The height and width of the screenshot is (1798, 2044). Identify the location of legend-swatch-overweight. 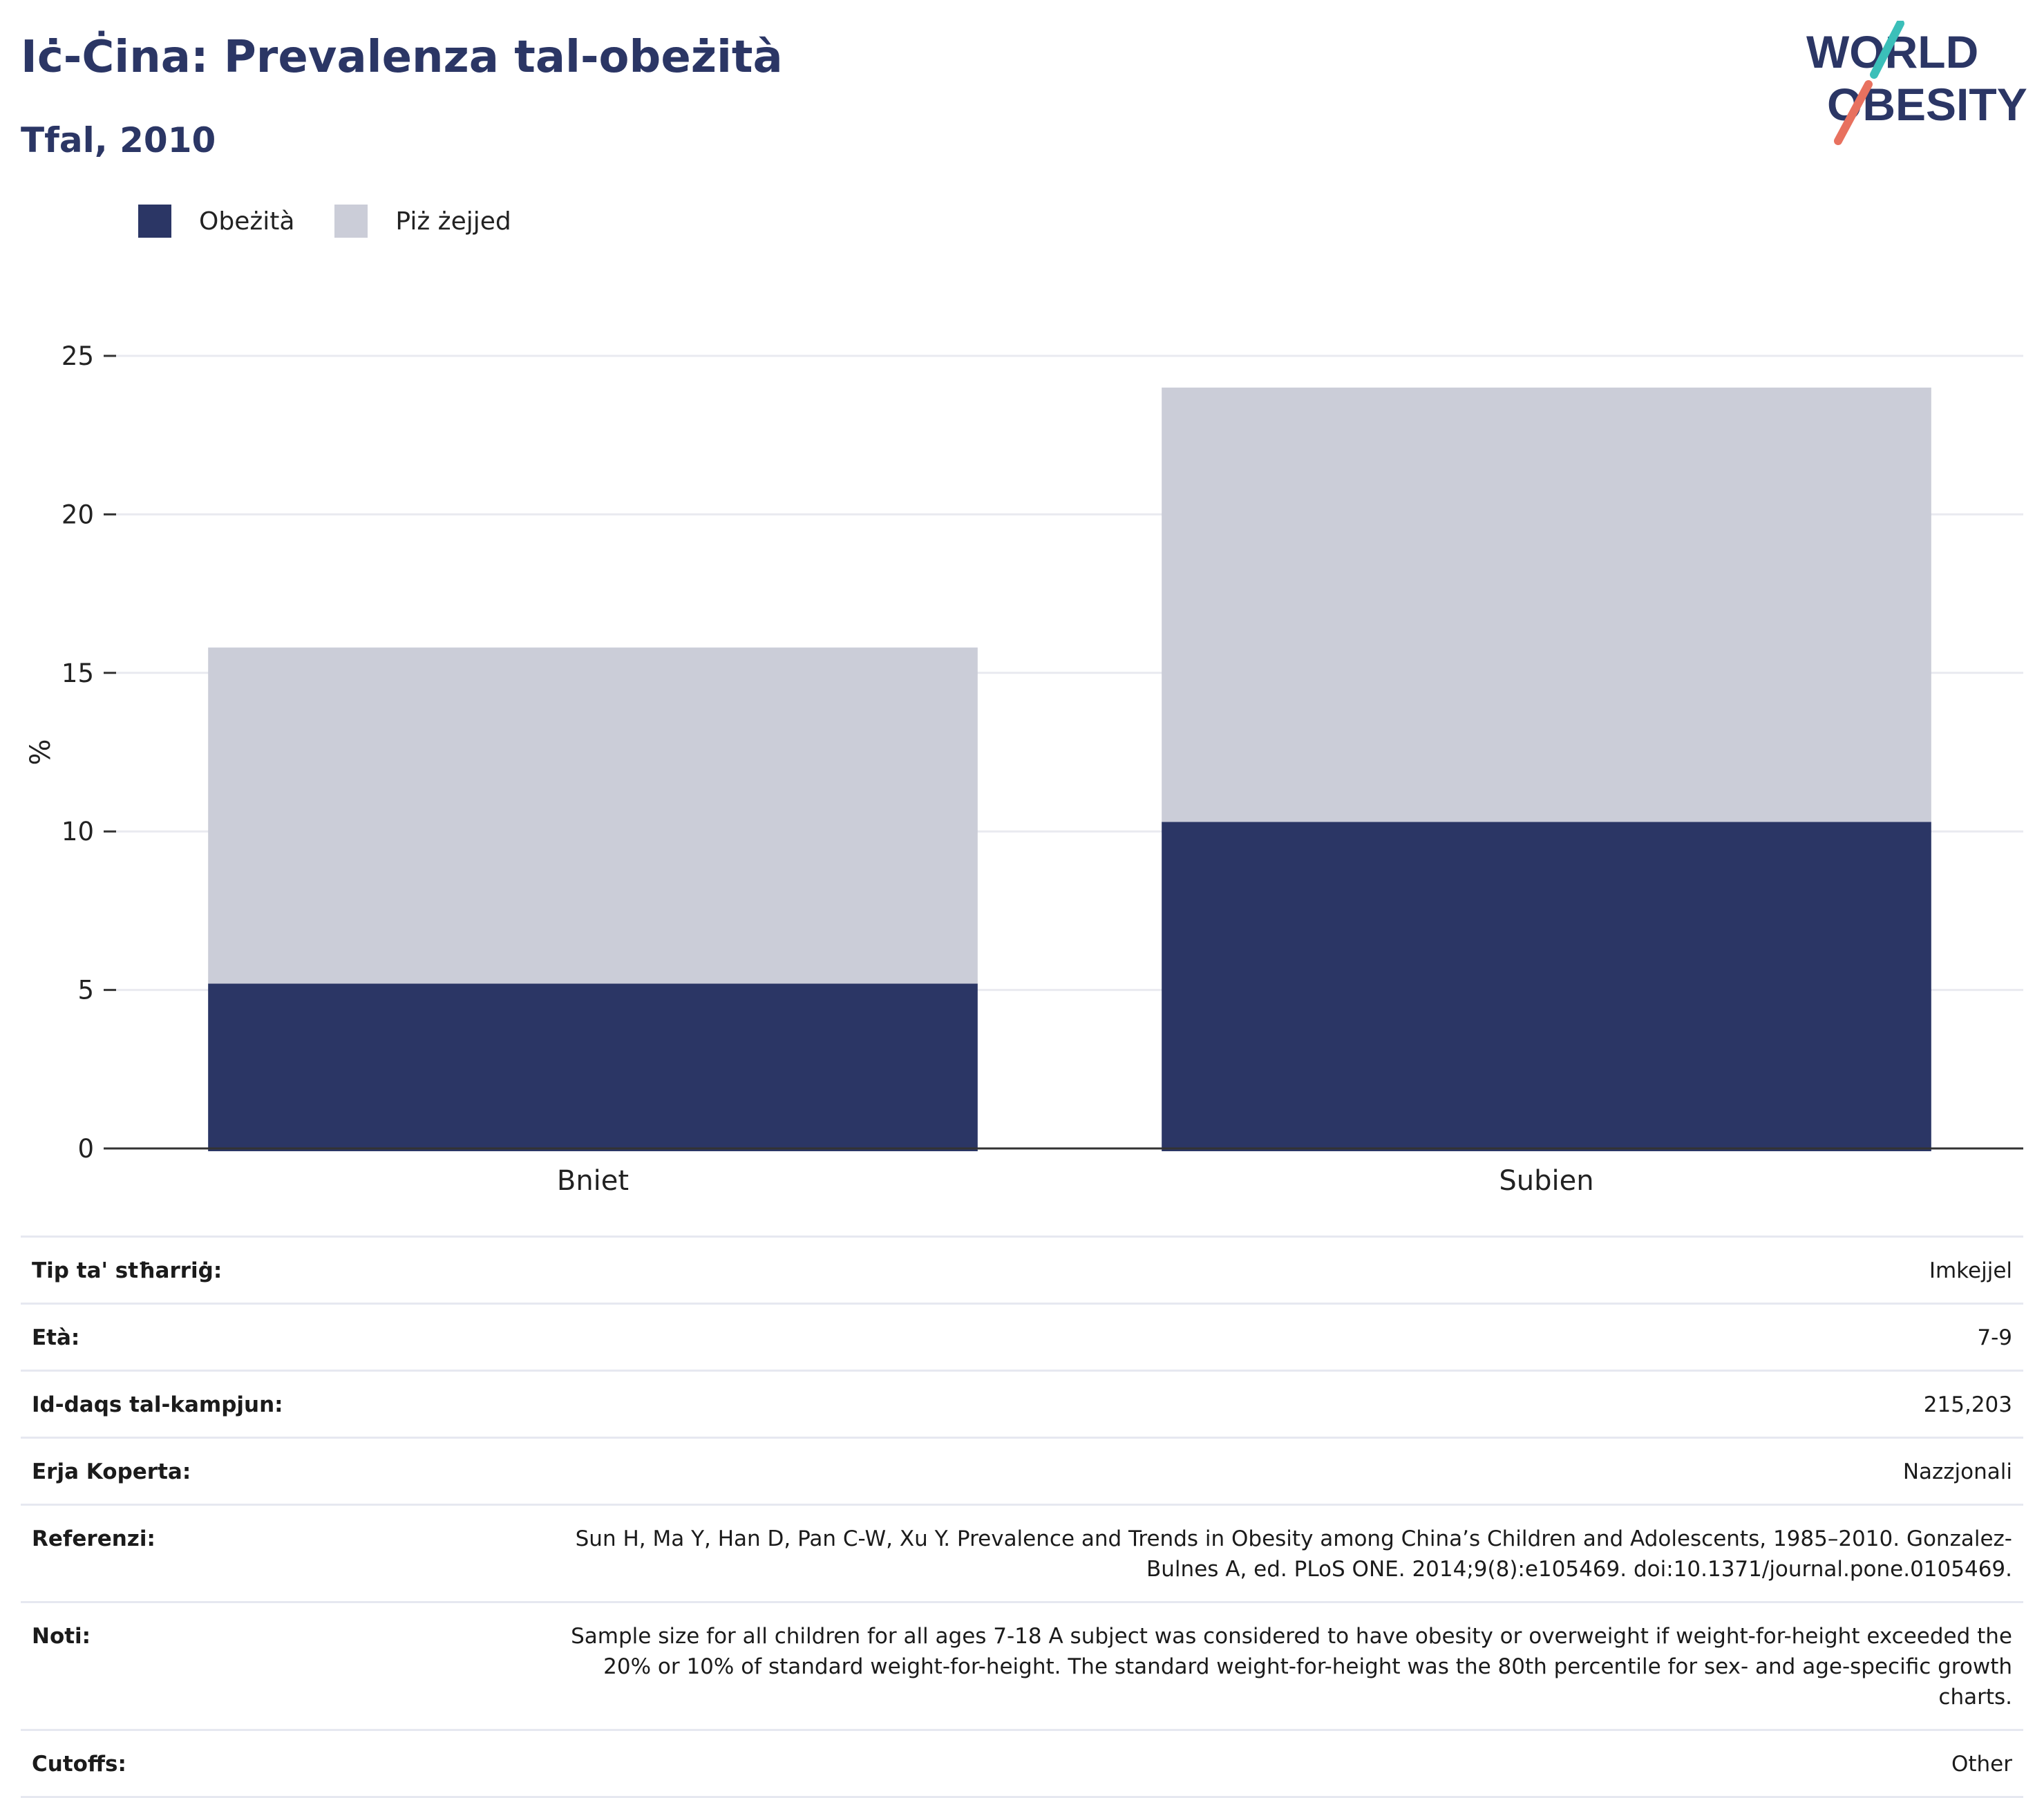
(351, 222).